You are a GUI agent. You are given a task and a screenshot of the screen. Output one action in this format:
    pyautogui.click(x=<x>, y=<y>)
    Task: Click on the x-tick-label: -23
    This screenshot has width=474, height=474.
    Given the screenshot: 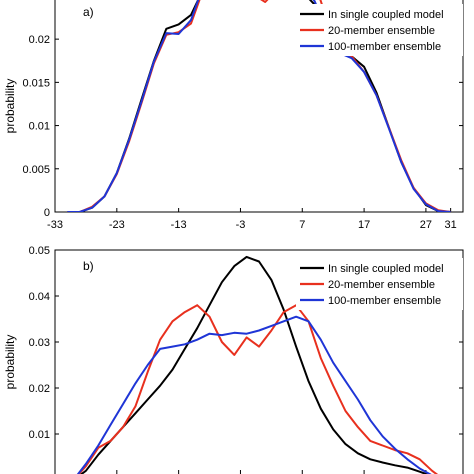 What is the action you would take?
    pyautogui.click(x=117, y=225)
    